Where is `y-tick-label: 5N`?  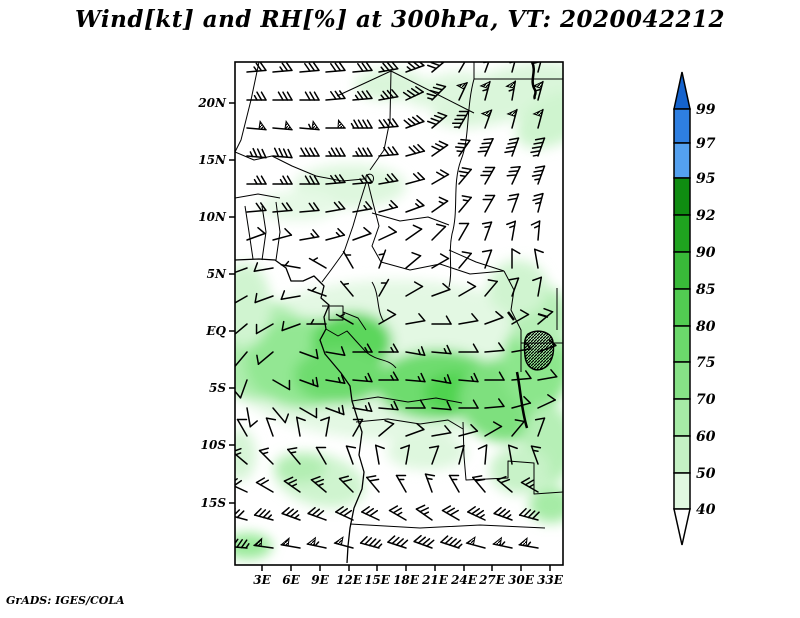
y-tick-label: 5N is located at coordinates (217, 274).